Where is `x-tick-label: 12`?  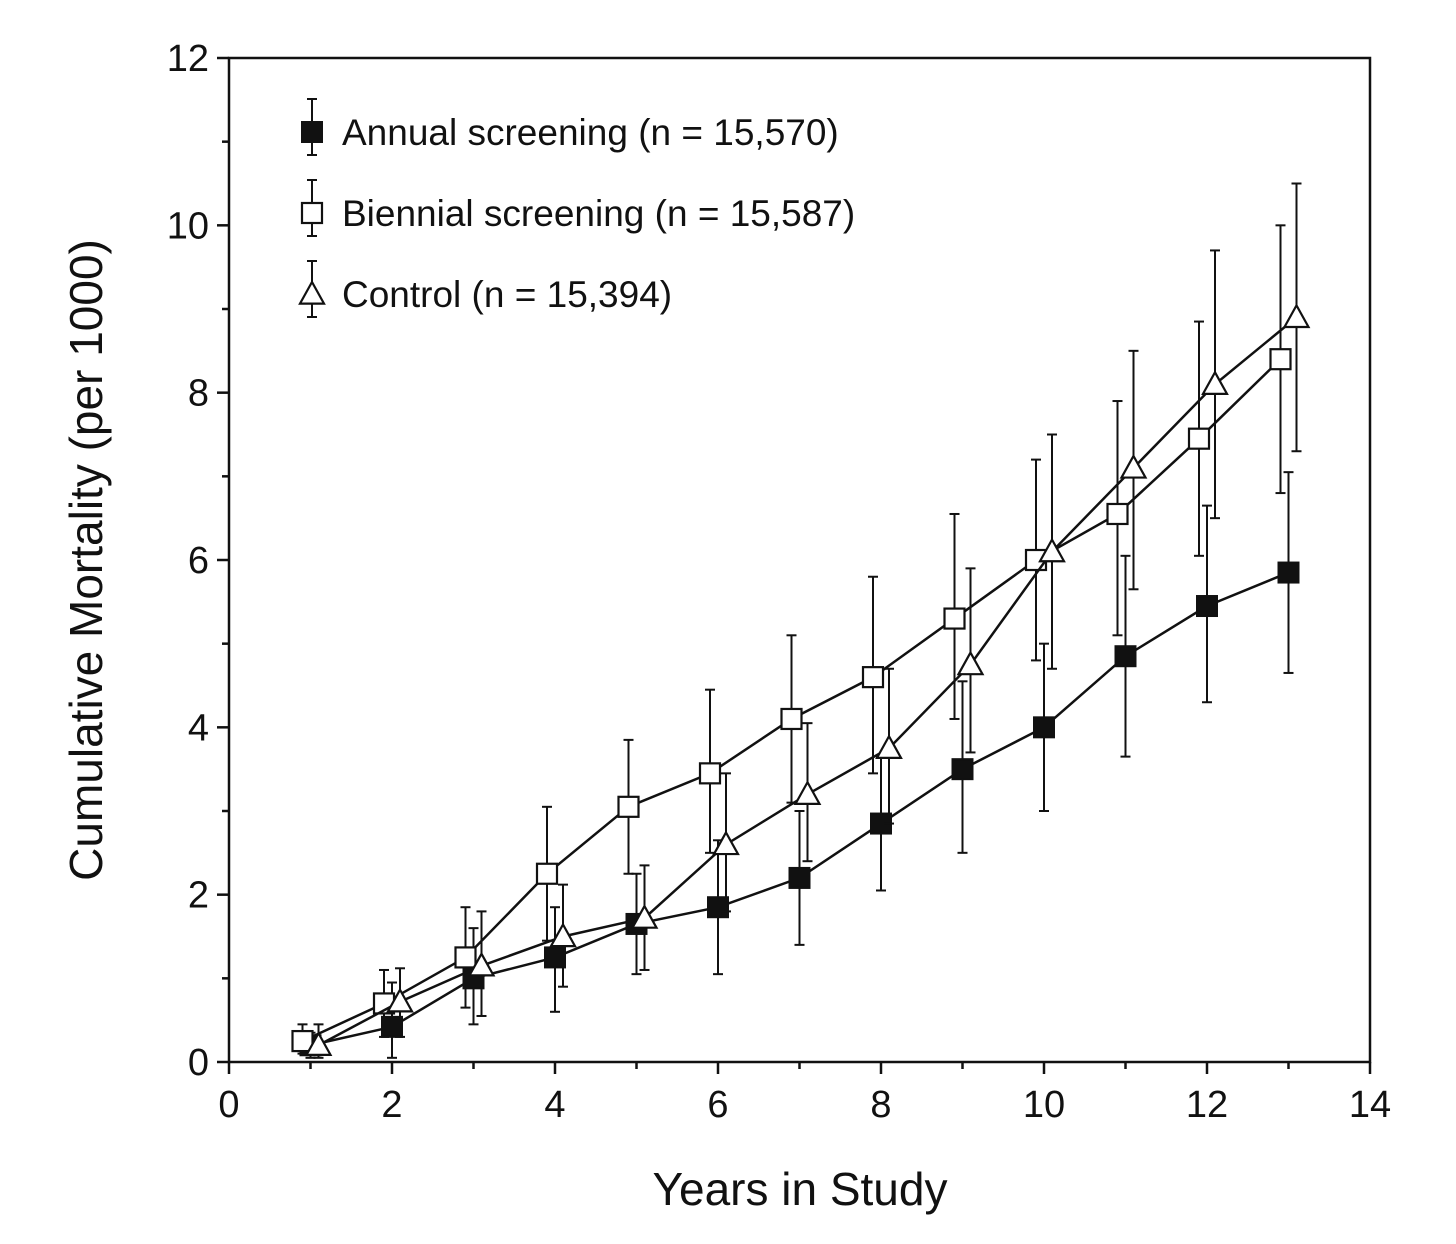
x-tick-label: 12 is located at coordinates (1207, 1105).